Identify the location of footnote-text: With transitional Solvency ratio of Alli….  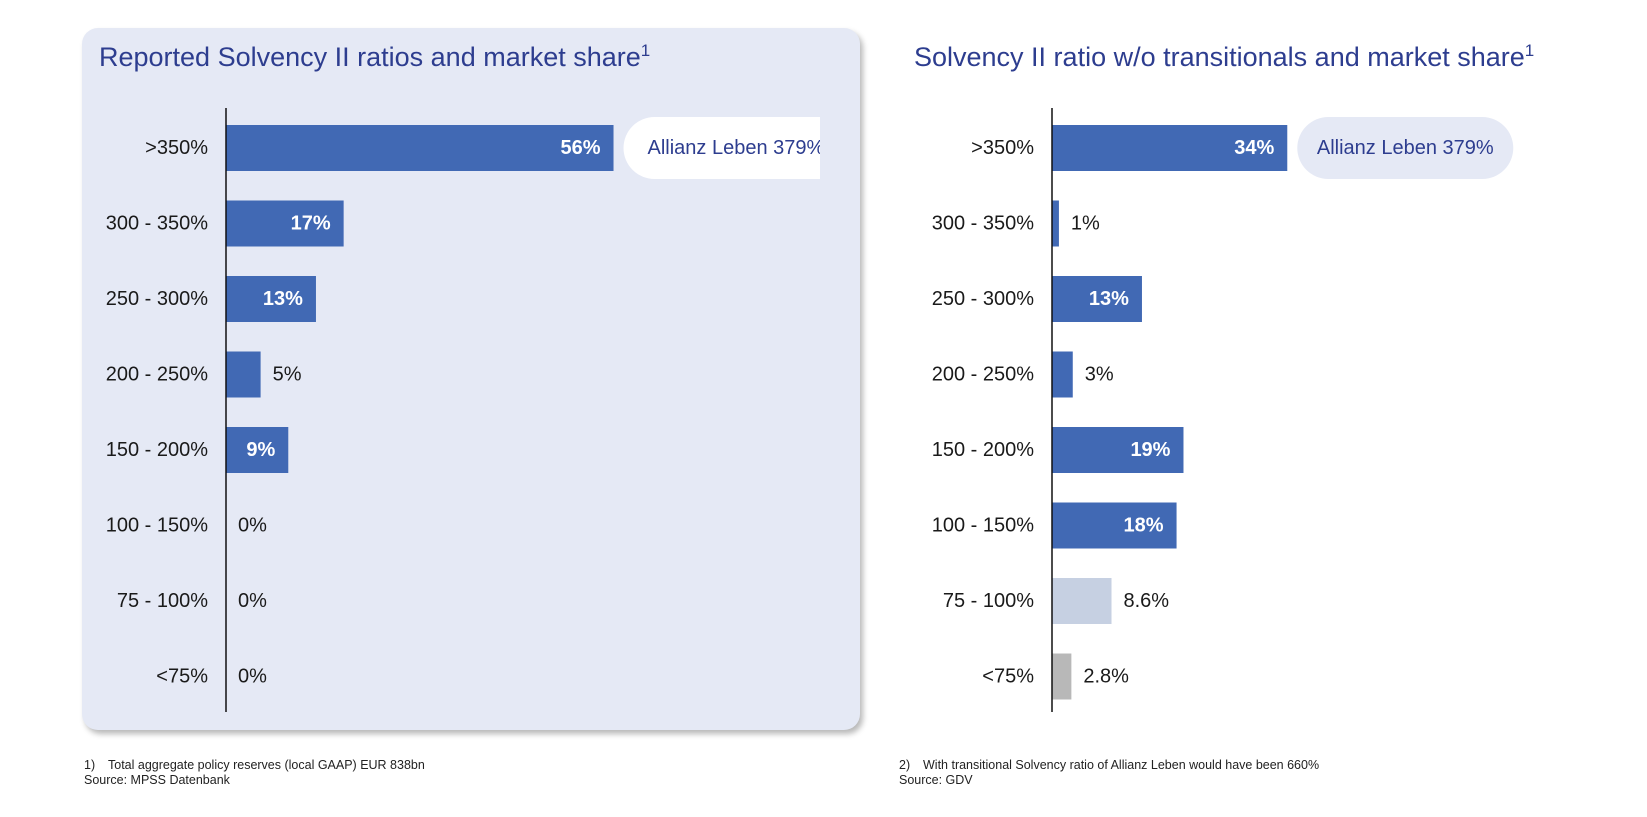
(1121, 765).